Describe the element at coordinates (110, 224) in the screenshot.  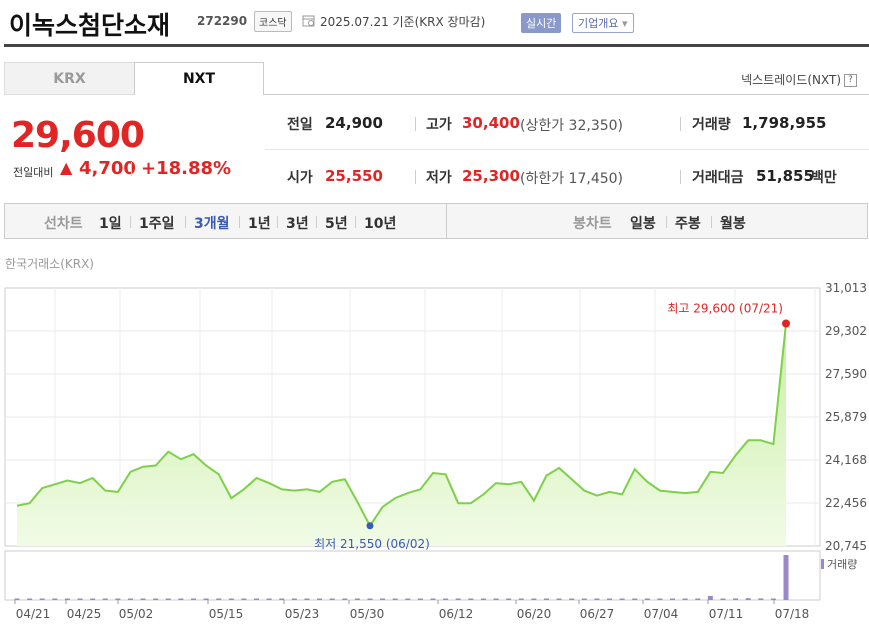
I see `period-1d: 1일` at that location.